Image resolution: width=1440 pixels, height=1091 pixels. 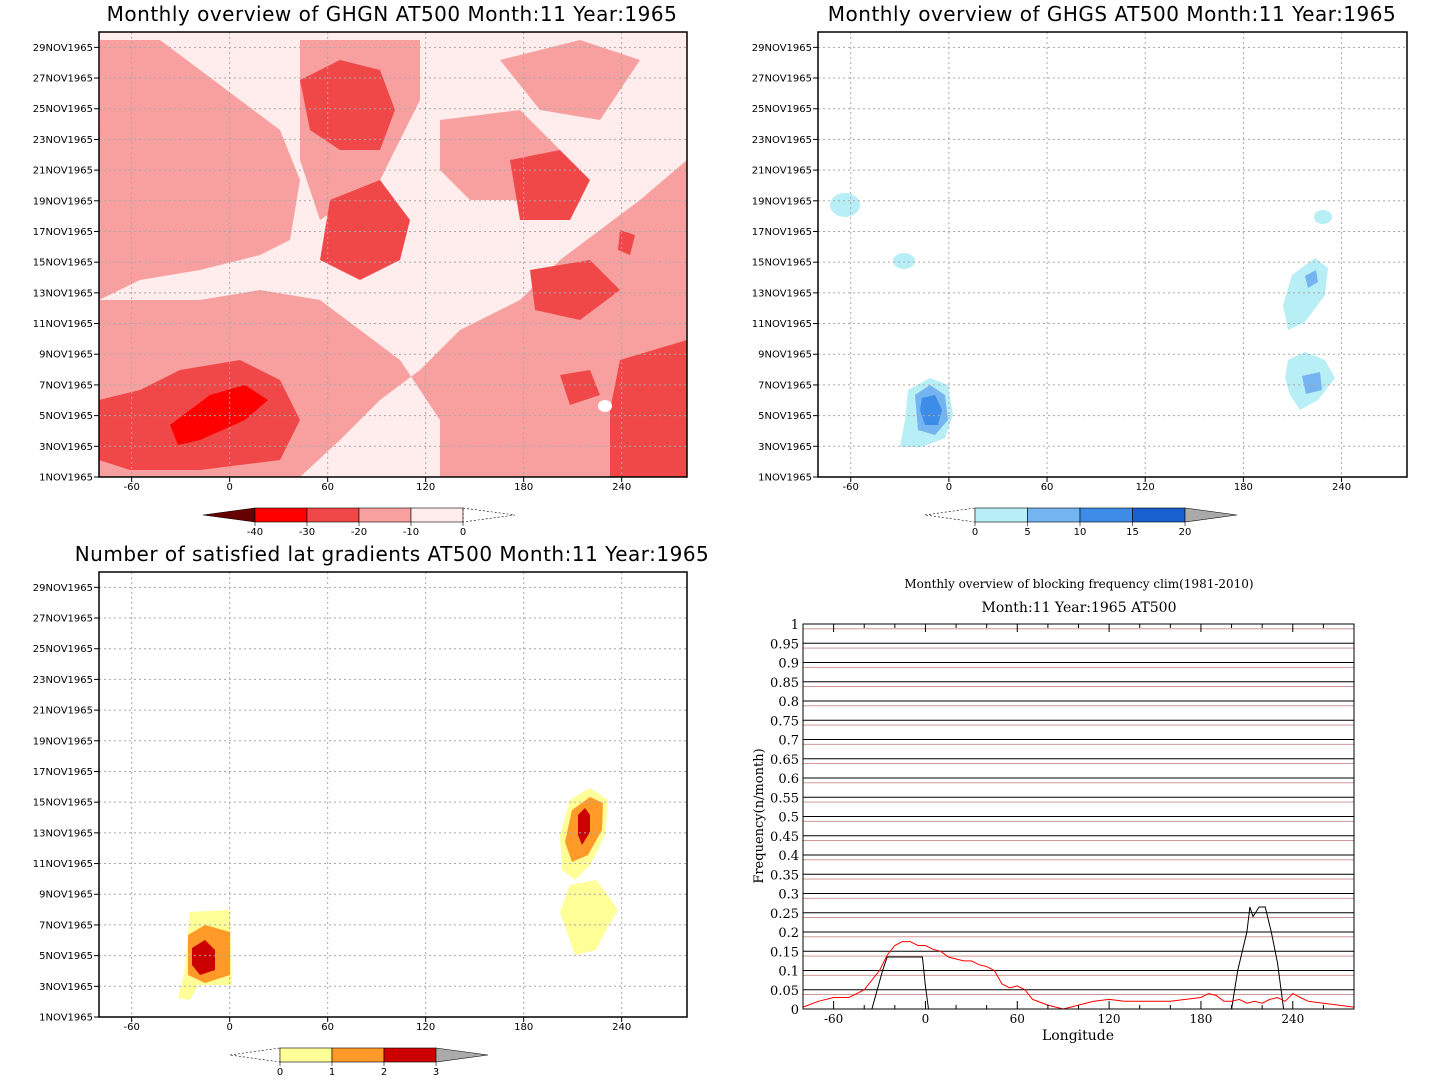 I want to click on y-tick-label: 0.6, so click(x=788, y=779).